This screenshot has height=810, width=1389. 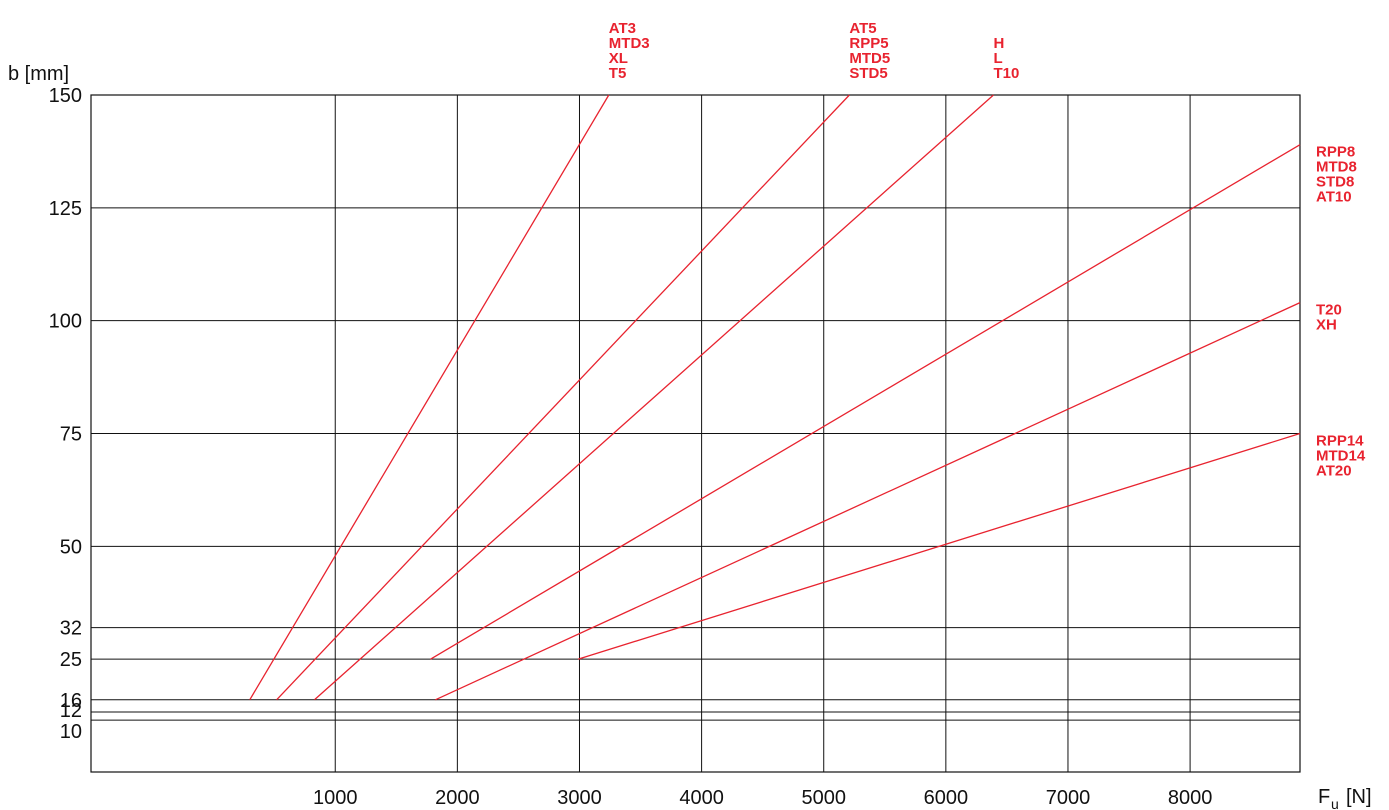 I want to click on x-axis-ticks: 1000 2000 3000 4000 5000 6000 7000 8000, so click(x=762, y=798).